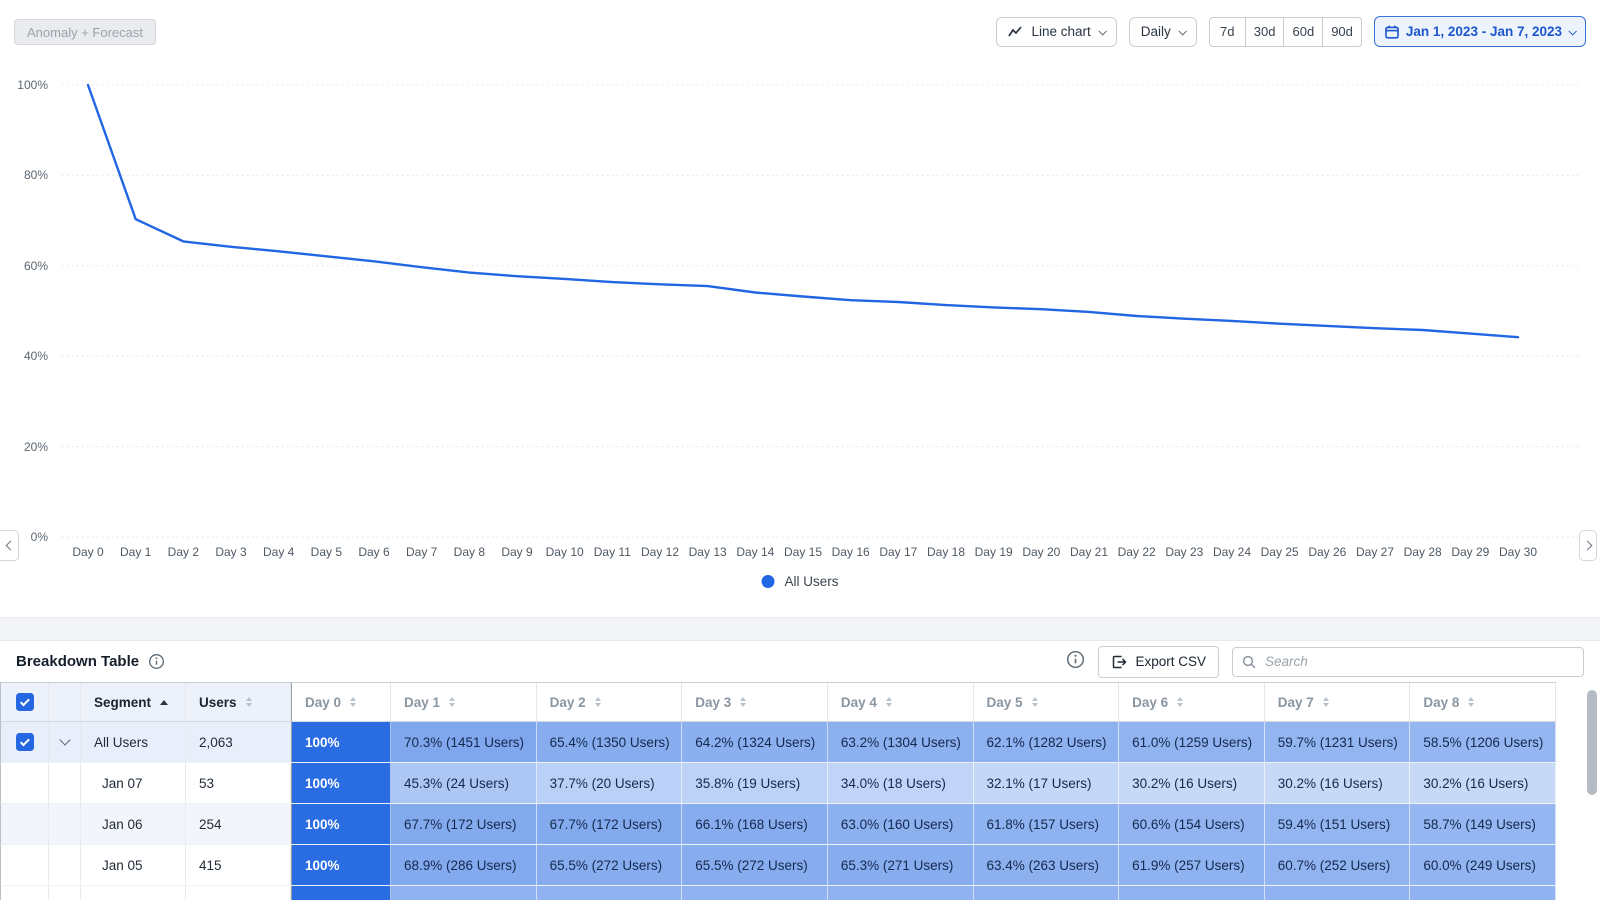  Describe the element at coordinates (1483, 742) in the screenshot. I see `day-cell: 58.5% (1206 Users)` at that location.